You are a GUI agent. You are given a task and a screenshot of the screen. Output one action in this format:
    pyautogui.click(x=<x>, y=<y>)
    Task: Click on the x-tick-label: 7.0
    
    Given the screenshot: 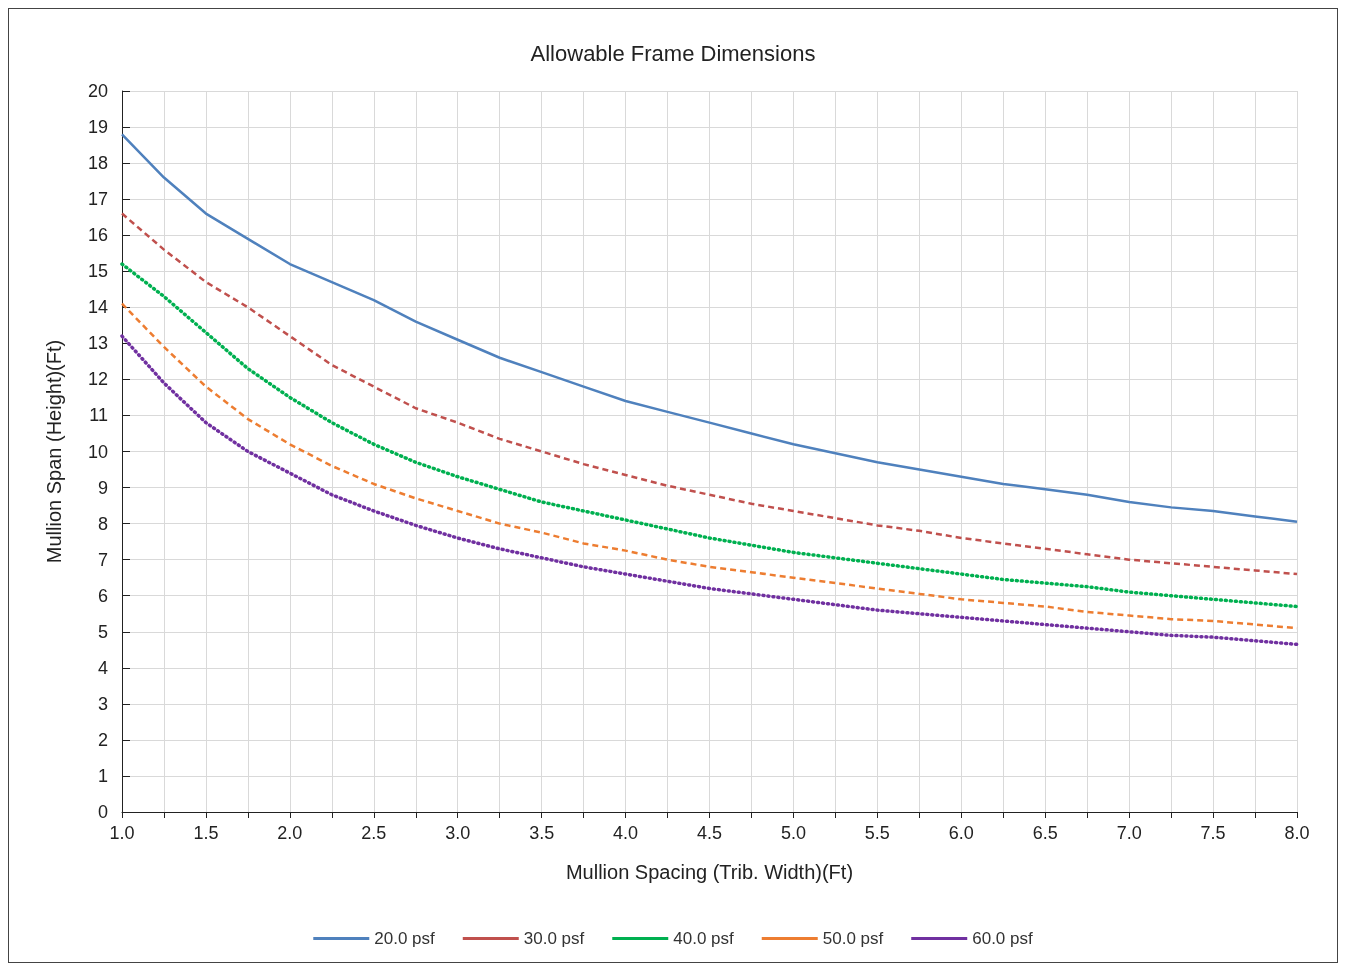 What is the action you would take?
    pyautogui.click(x=1129, y=833)
    